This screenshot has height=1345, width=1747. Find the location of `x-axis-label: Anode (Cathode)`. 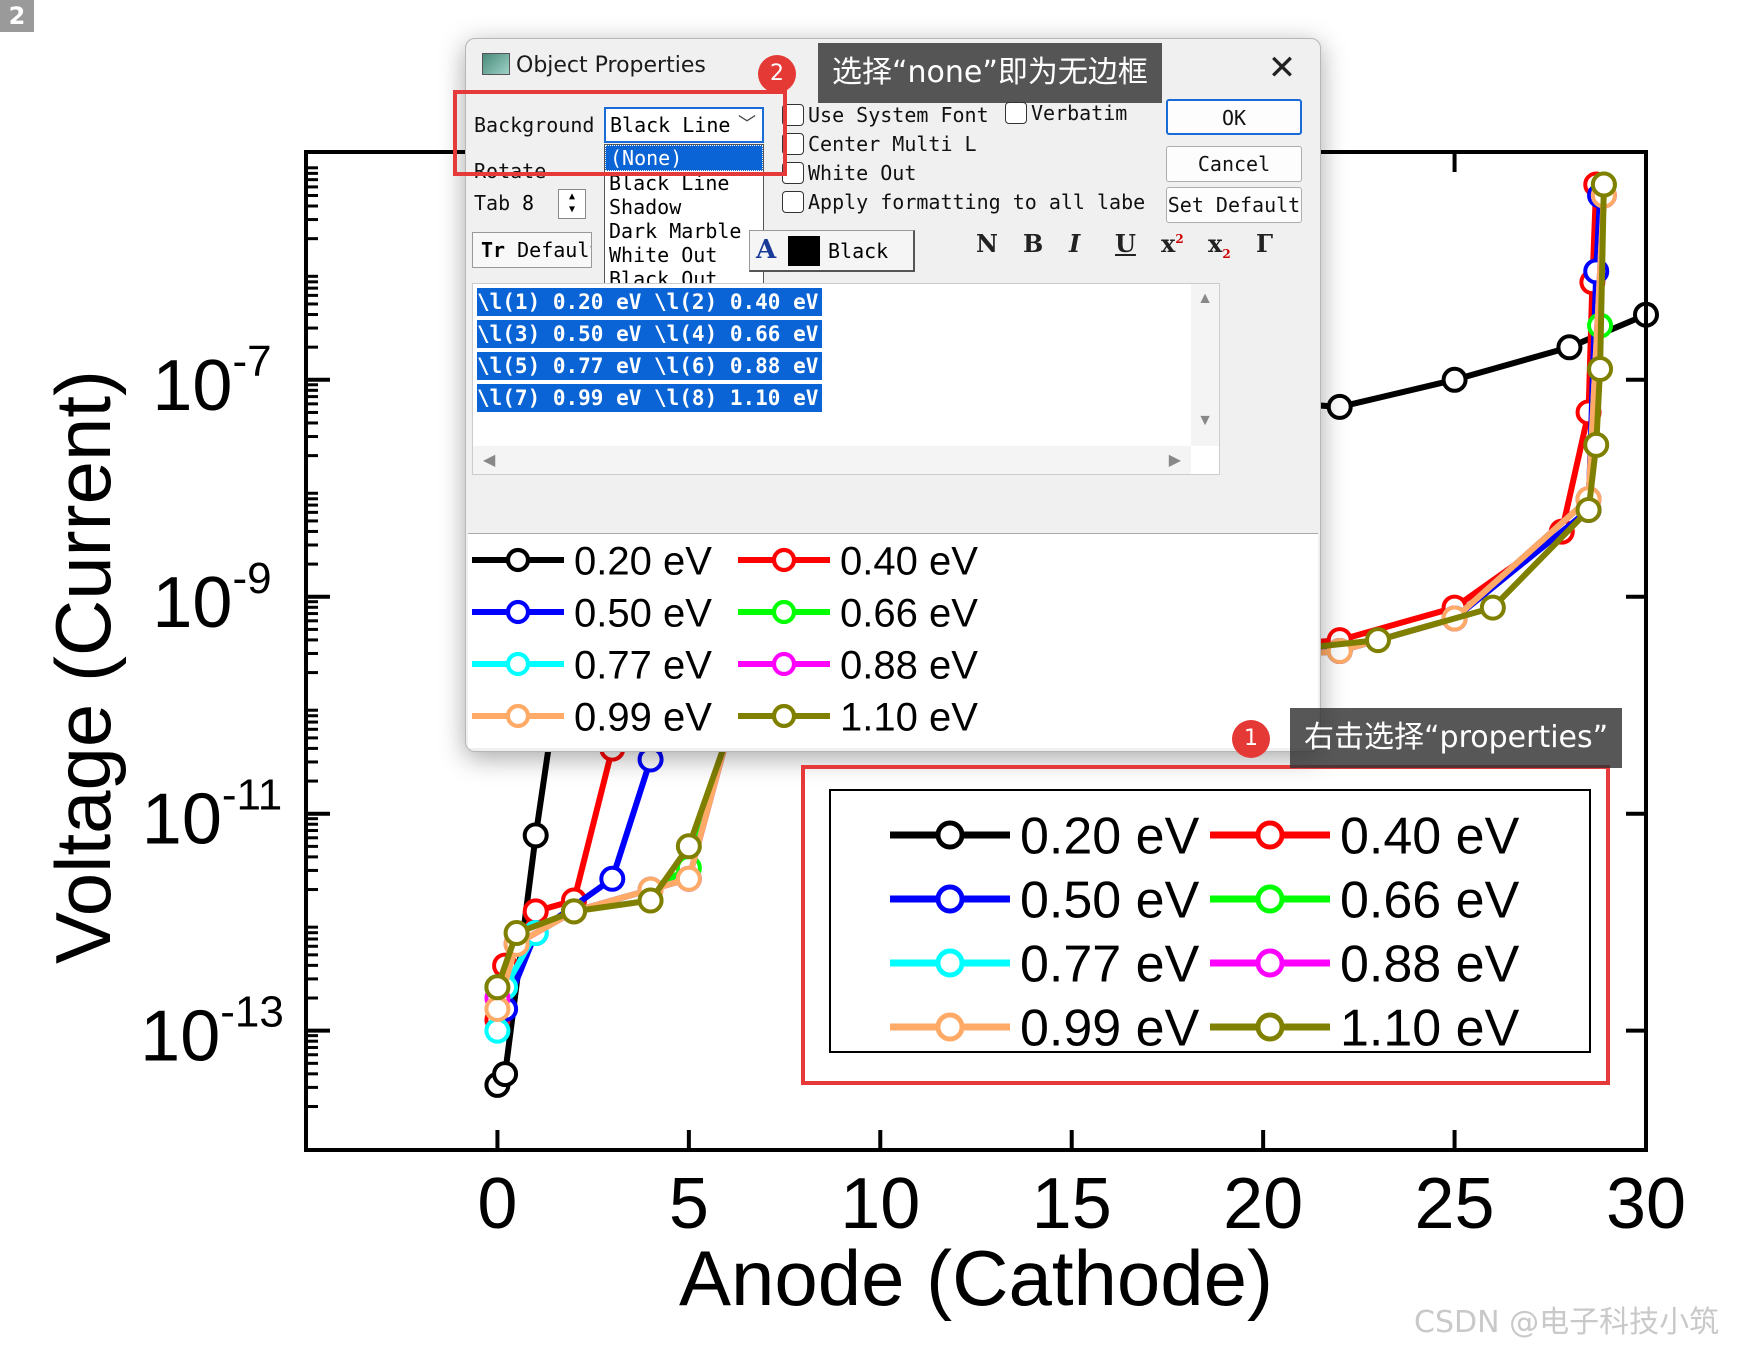

x-axis-label: Anode (Cathode) is located at coordinates (976, 1278).